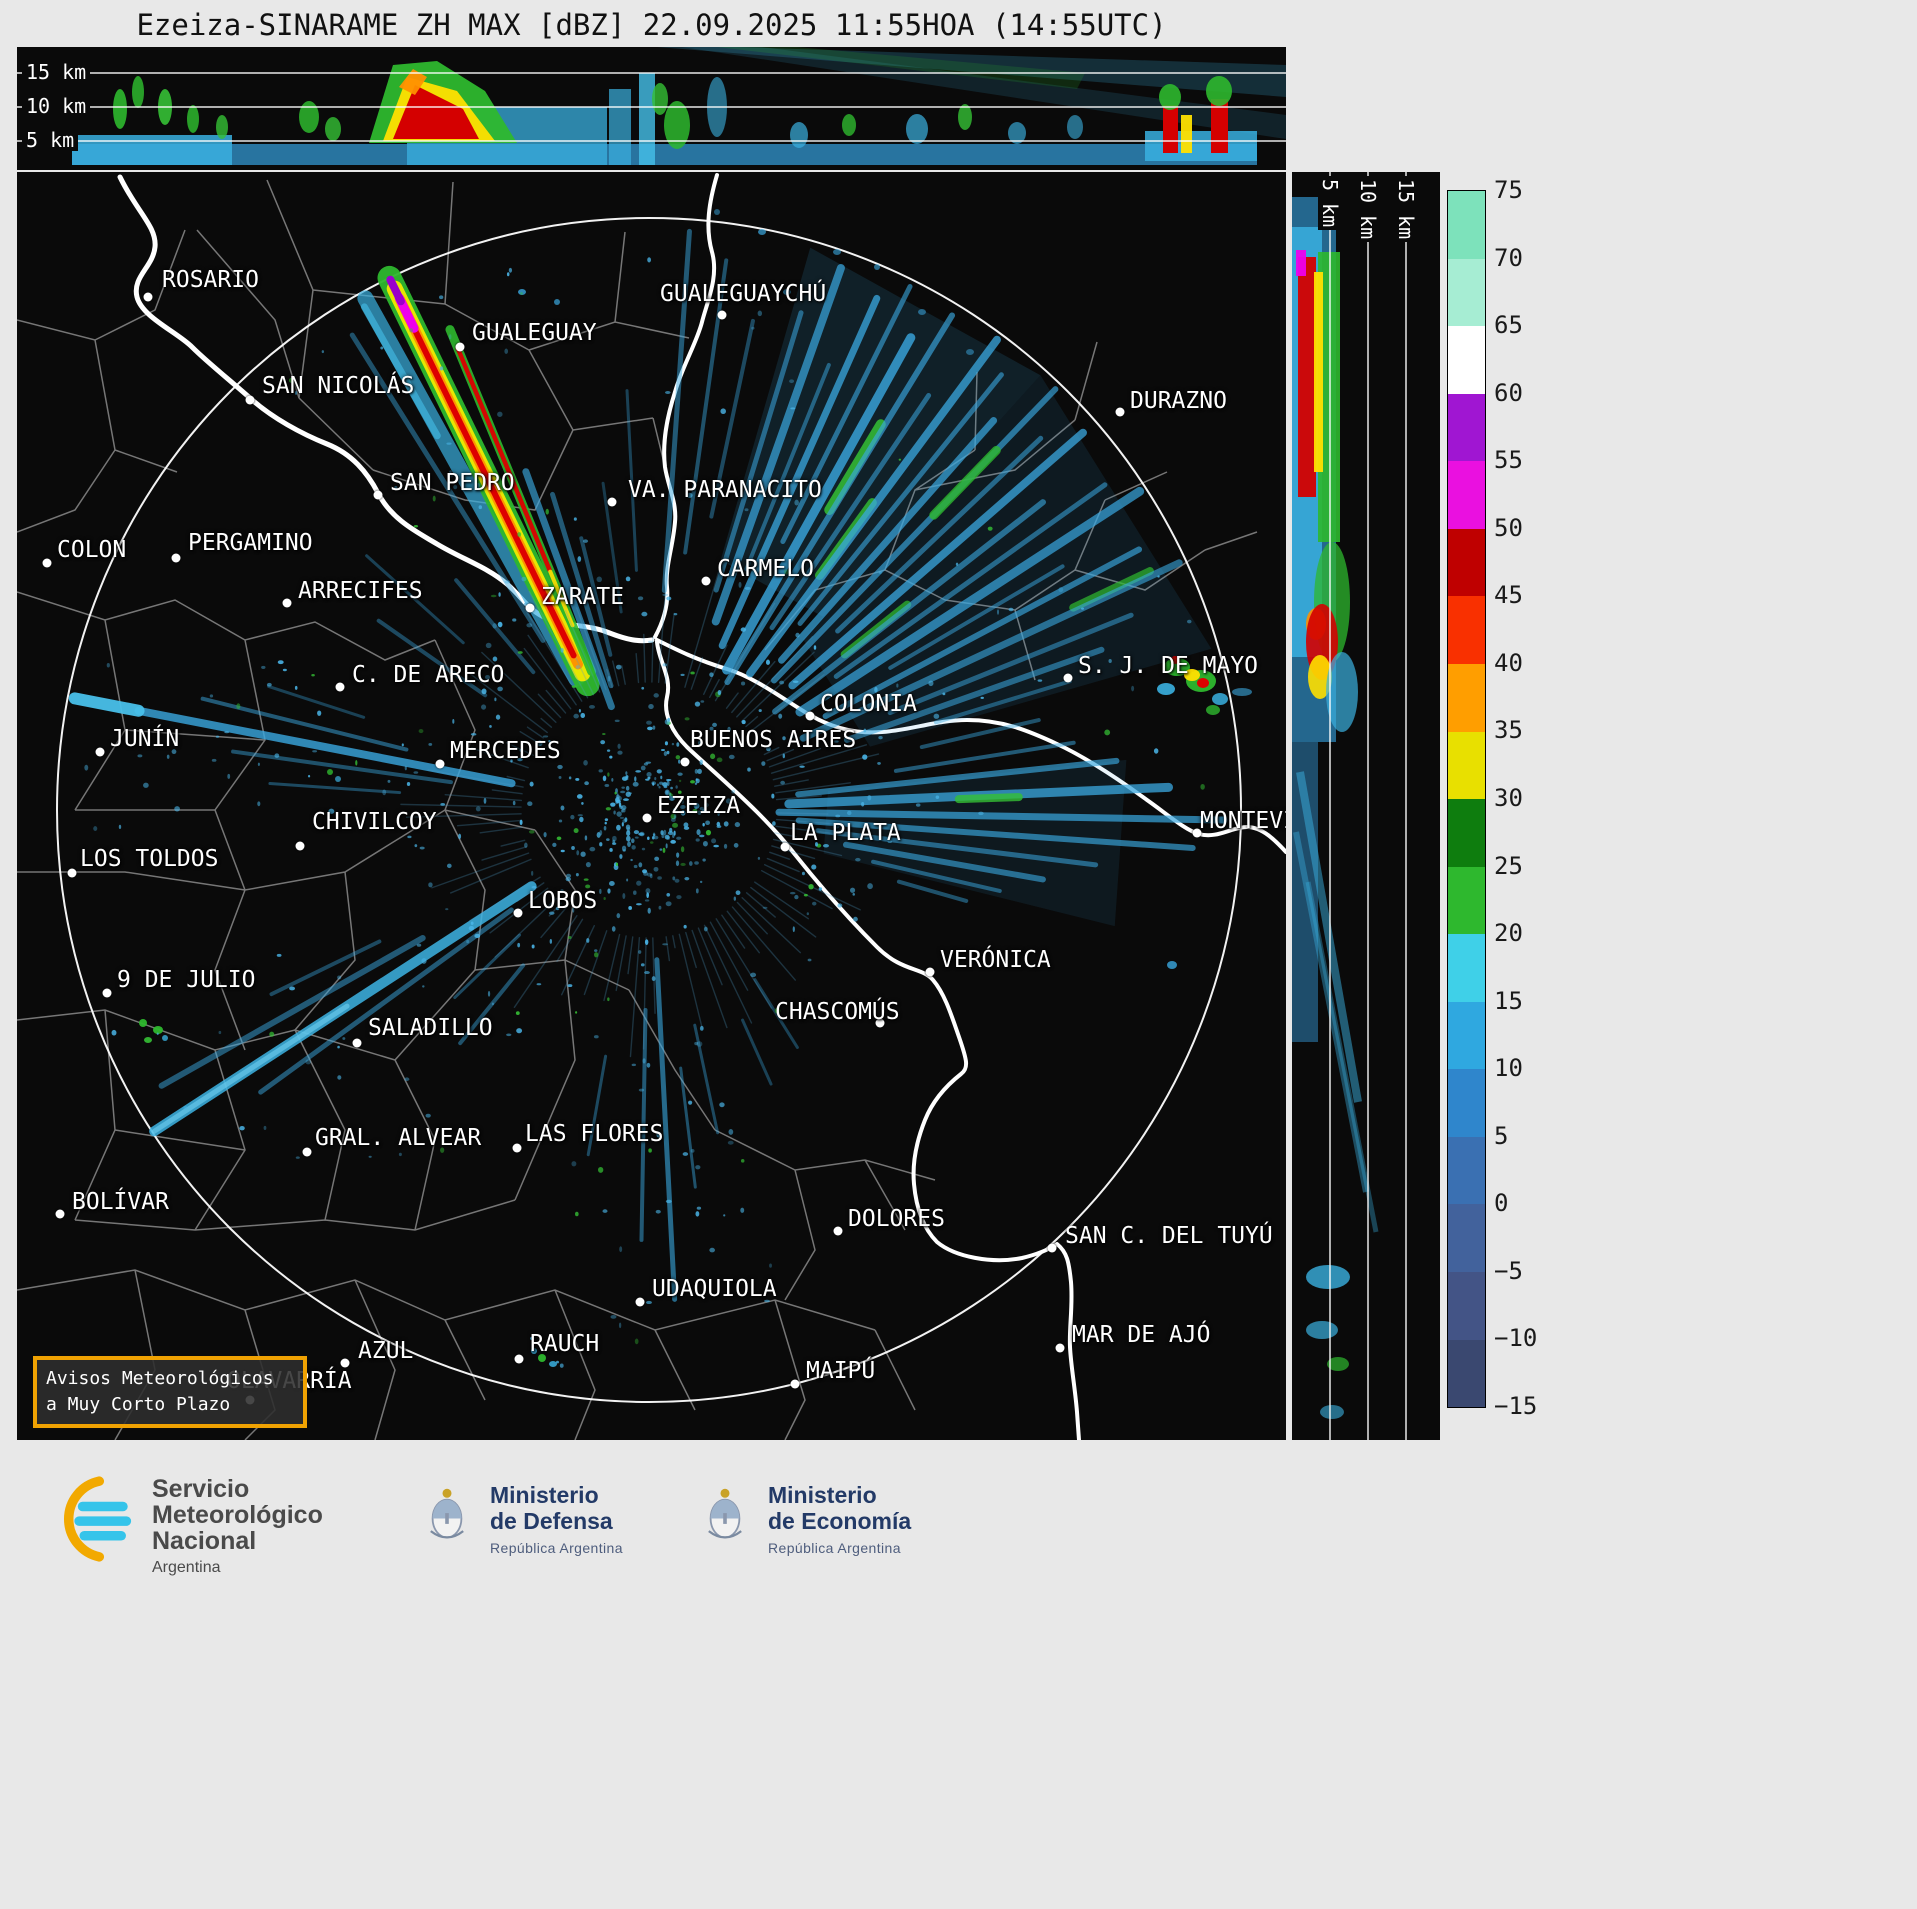 The image size is (1917, 1909). I want to click on city-label: ARRECIFES, so click(360, 591).